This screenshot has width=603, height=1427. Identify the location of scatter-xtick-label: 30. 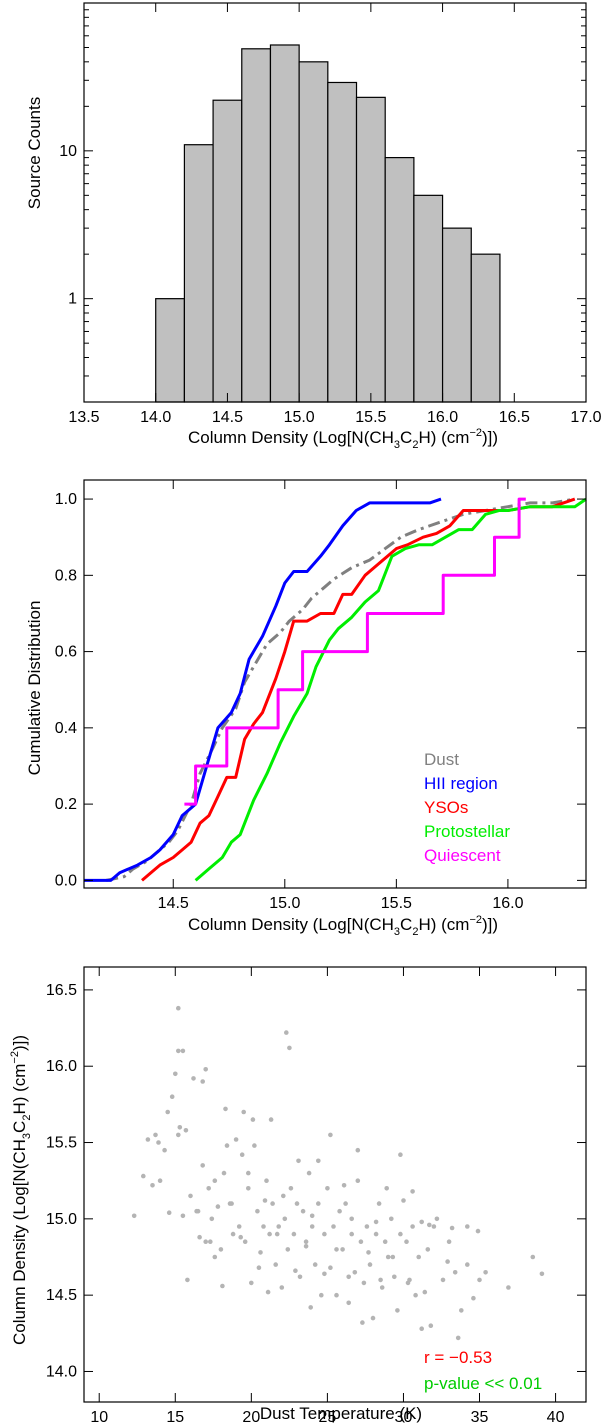
(404, 1417).